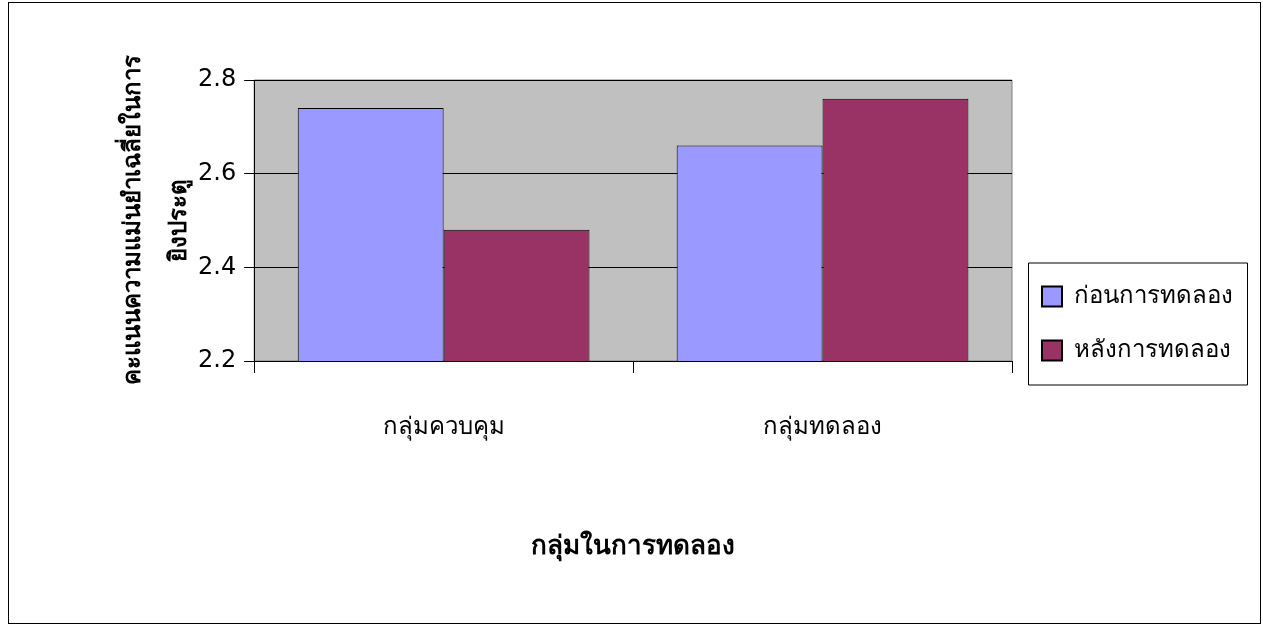 Image resolution: width=1263 pixels, height=627 pixels. What do you see at coordinates (1152, 348) in the screenshot?
I see `legend-label: หลังการทดลอง` at bounding box center [1152, 348].